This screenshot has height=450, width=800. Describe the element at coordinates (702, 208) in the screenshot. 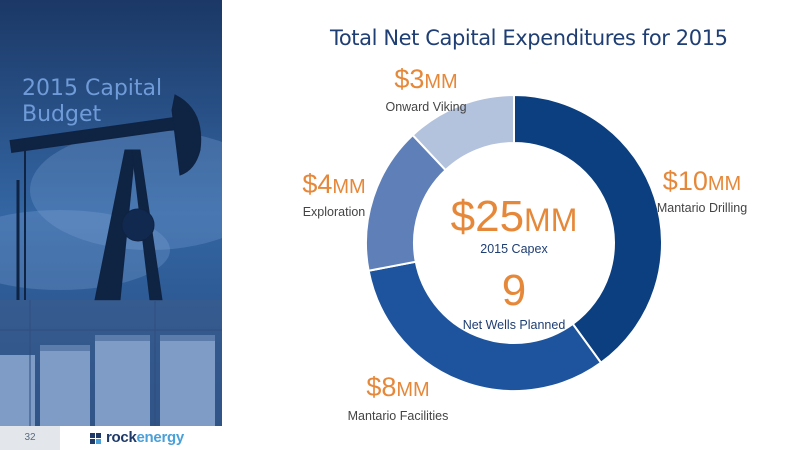

I see `slice-category-label: Mantario Drilling` at that location.